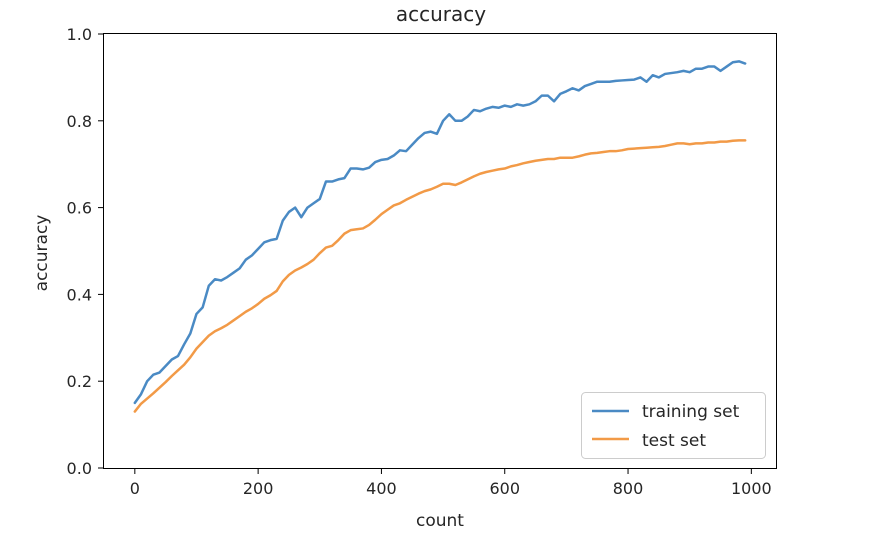  I want to click on y-tick-label: 0.2, so click(79, 381).